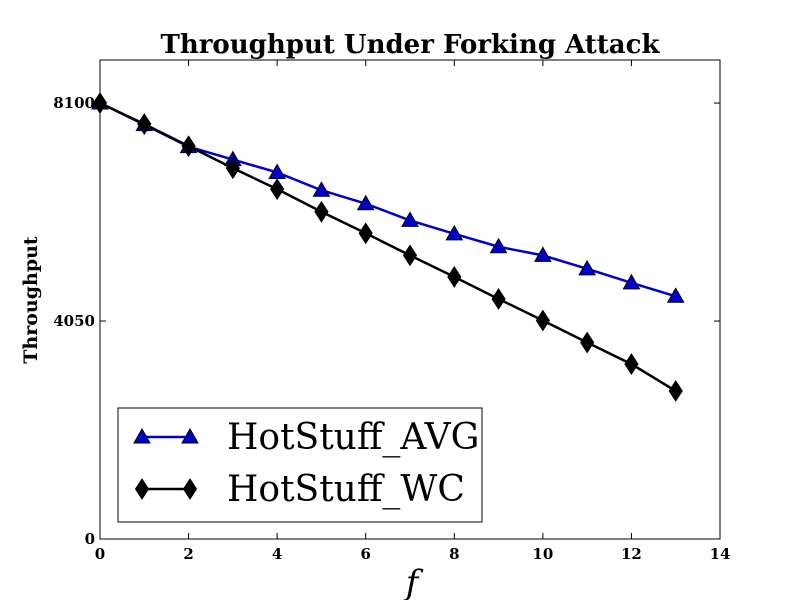  I want to click on legend-label: HotStuff_AVG, so click(353, 437).